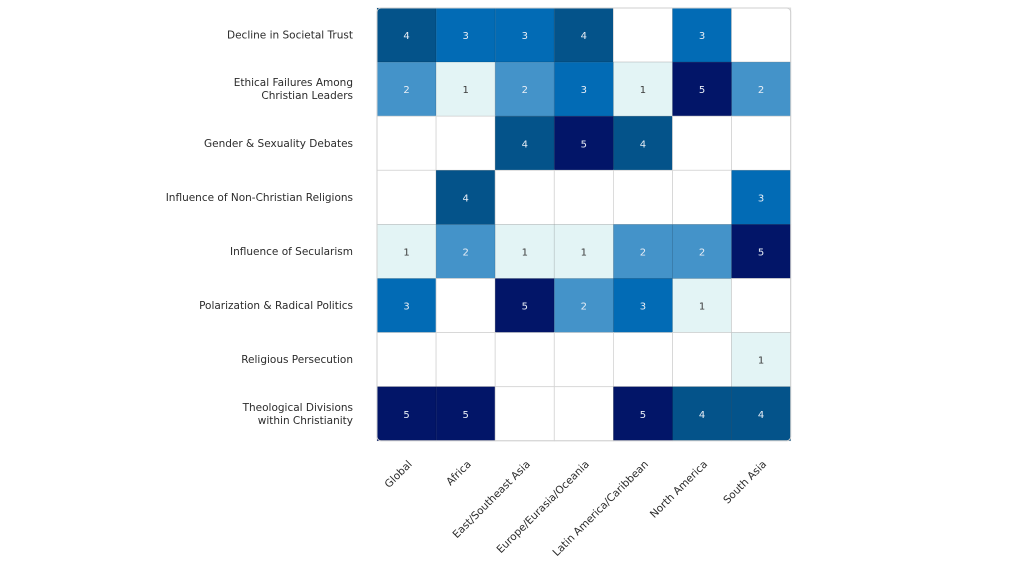  What do you see at coordinates (583, 197) in the screenshot?
I see `heatmap-cell-influence-of-non-christian-religions-europe-eurasia-oceania` at bounding box center [583, 197].